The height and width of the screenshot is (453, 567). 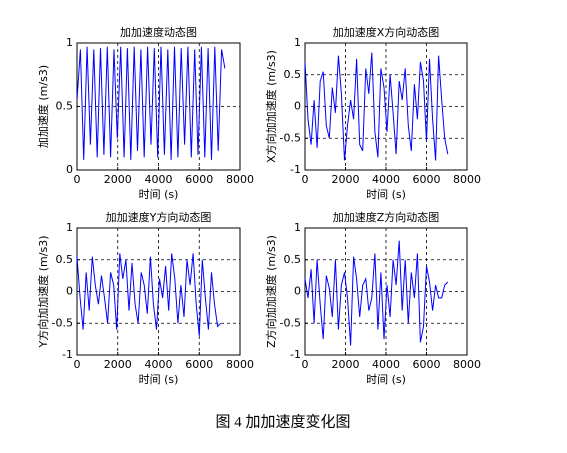 I want to click on y-axis-label: Z方向加加速度 (m/s3), so click(x=271, y=291).